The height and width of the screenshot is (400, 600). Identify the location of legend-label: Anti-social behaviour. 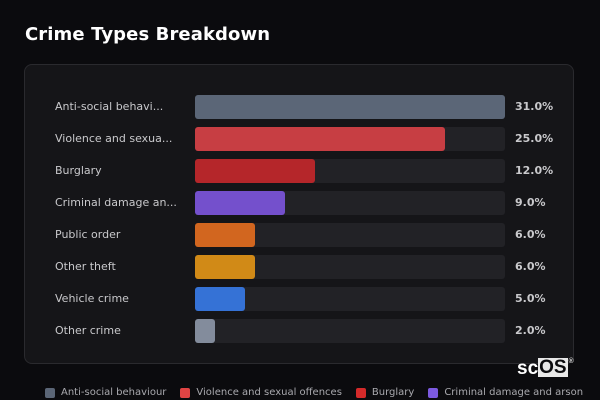
(114, 392).